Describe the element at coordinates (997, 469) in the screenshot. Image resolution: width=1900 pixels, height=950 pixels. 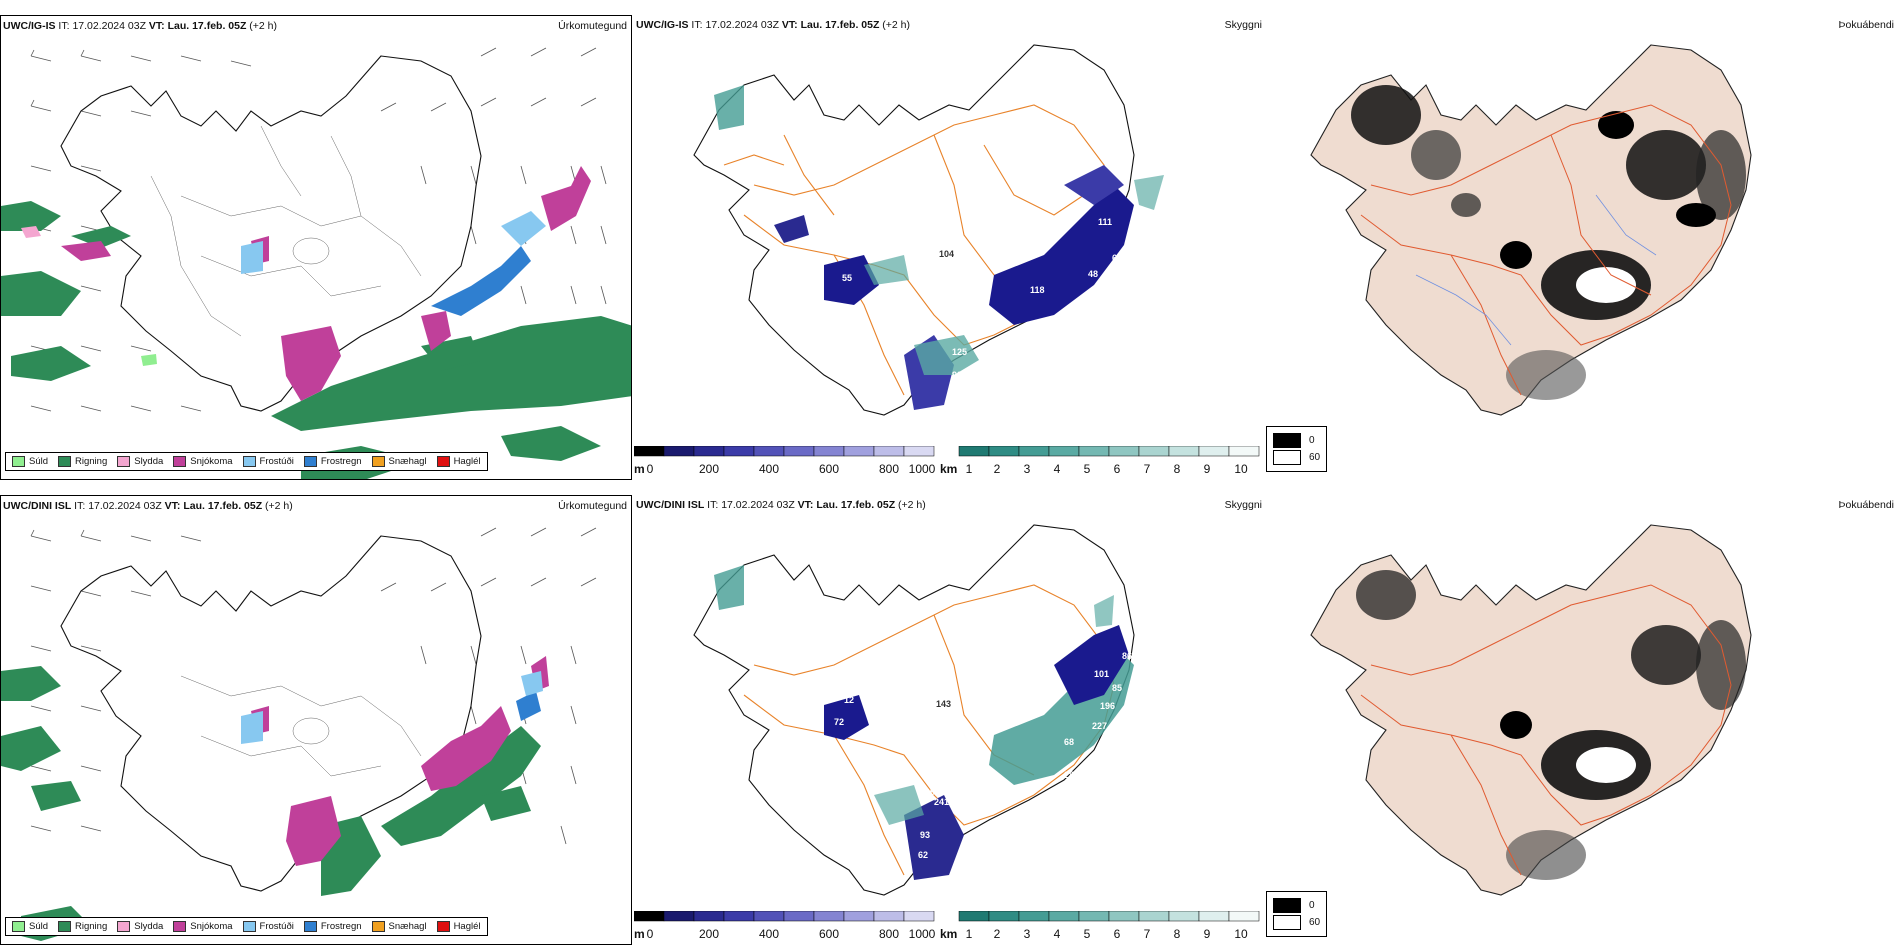
I see `km-tick: 2` at that location.